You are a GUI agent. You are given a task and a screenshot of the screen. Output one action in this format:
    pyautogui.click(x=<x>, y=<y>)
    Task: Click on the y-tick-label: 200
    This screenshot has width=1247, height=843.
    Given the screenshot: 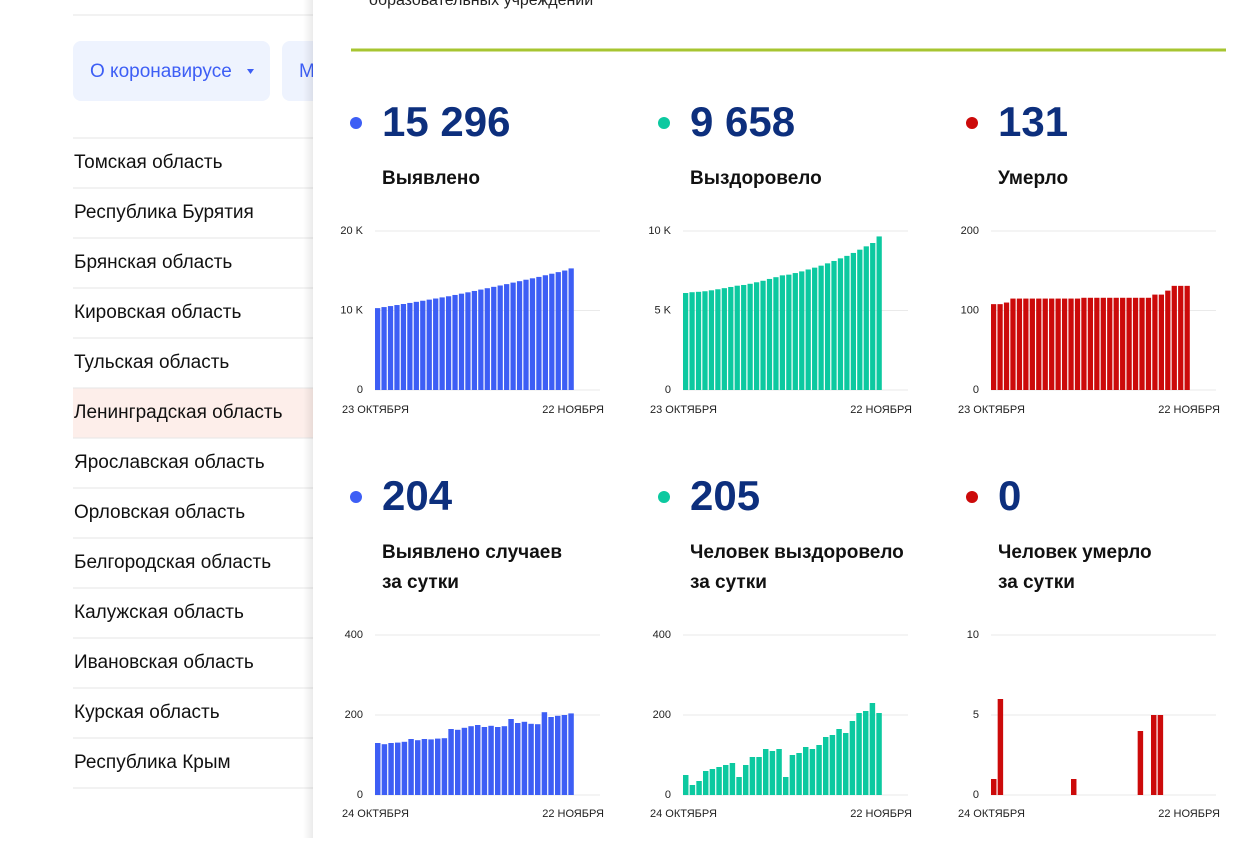 What is the action you would take?
    pyautogui.click(x=970, y=231)
    